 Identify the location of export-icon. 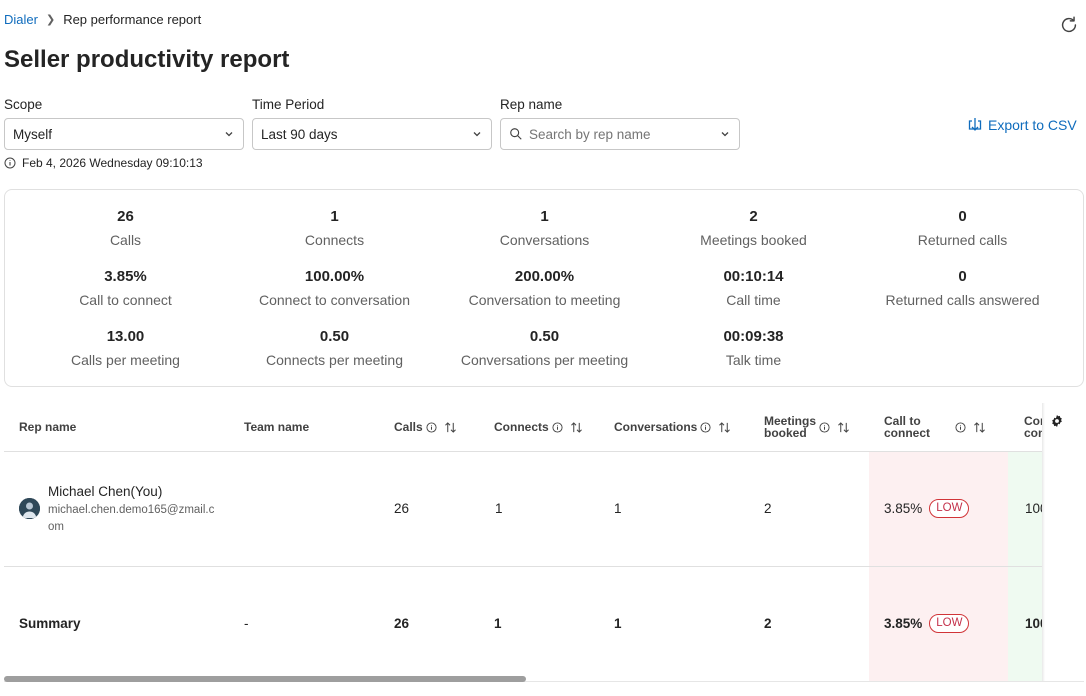
(975, 124).